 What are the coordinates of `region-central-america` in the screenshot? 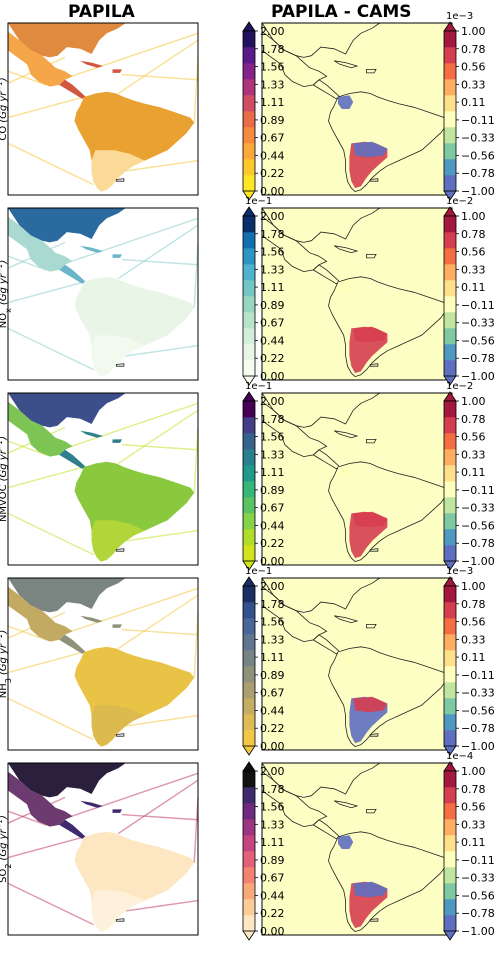 It's located at (72, 274).